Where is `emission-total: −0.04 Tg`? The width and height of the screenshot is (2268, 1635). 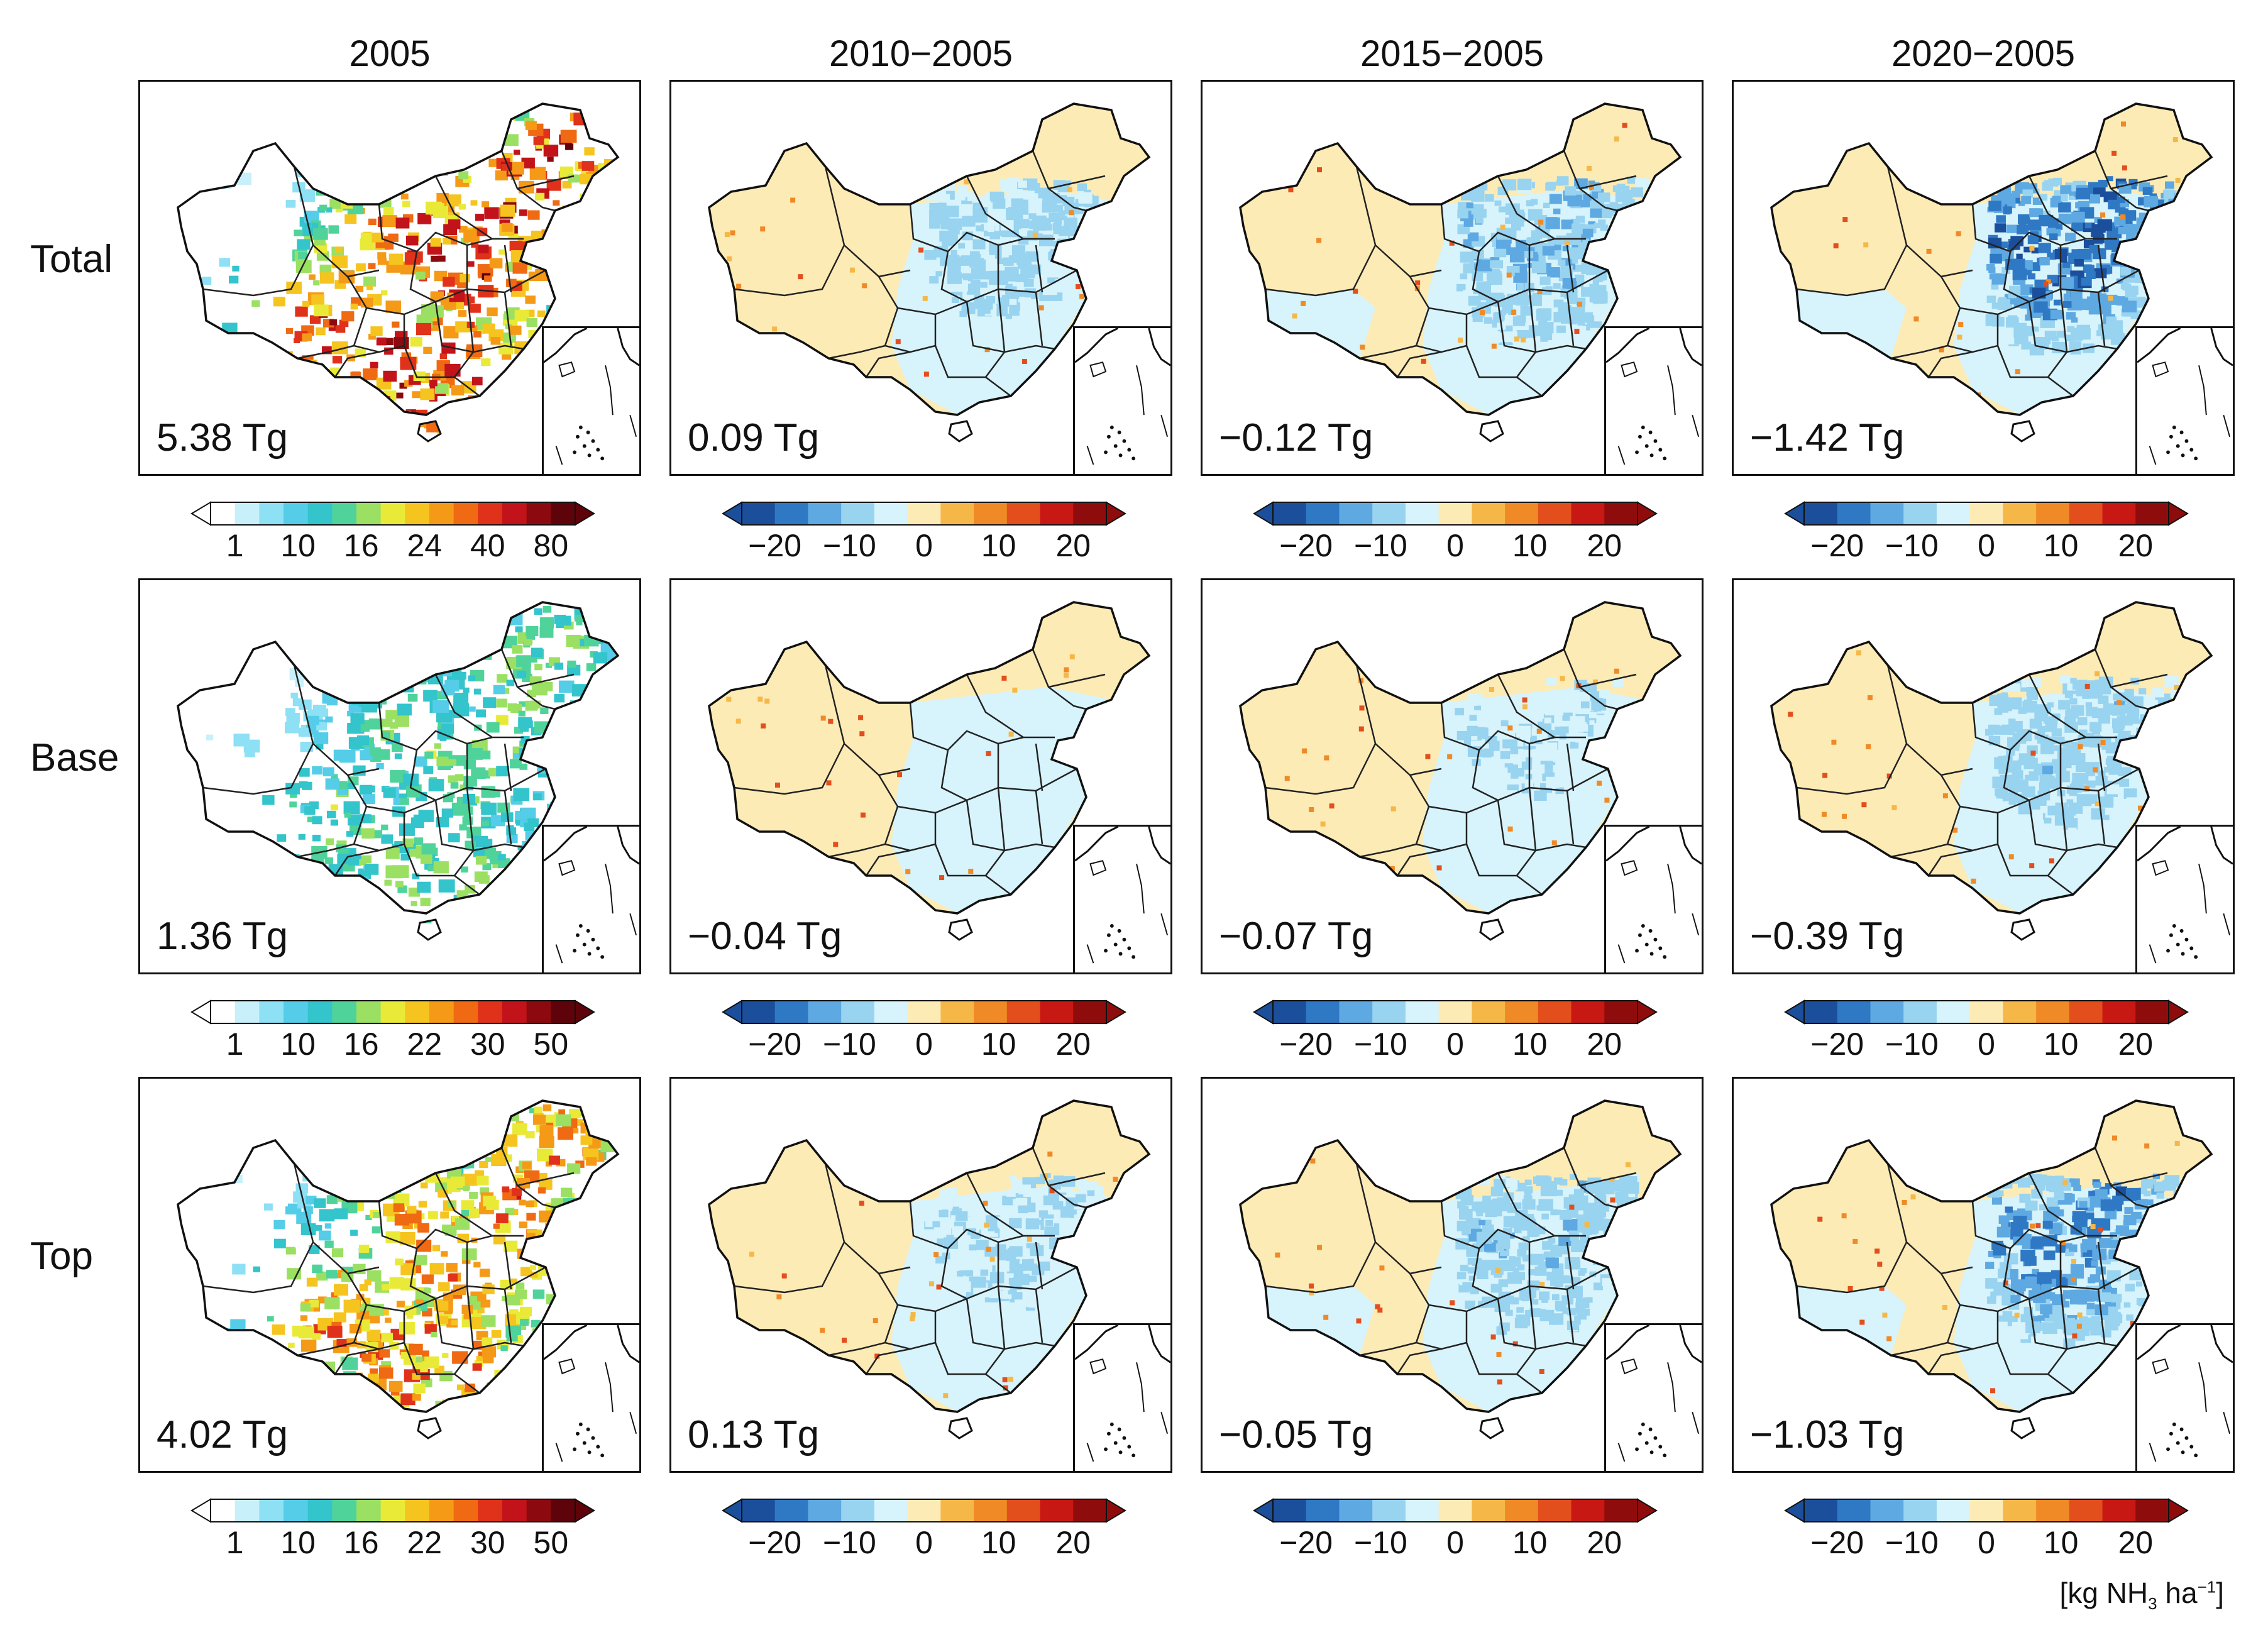 emission-total: −0.04 Tg is located at coordinates (765, 936).